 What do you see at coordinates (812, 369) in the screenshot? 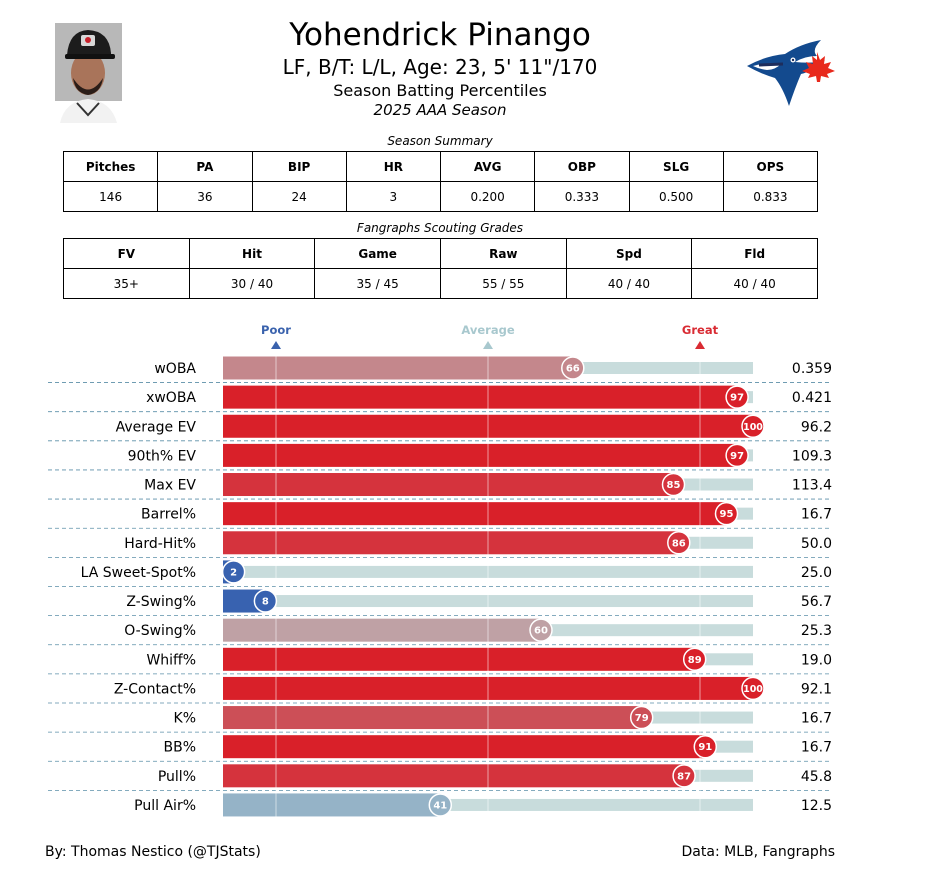
I see `metric-value: 0.359` at bounding box center [812, 369].